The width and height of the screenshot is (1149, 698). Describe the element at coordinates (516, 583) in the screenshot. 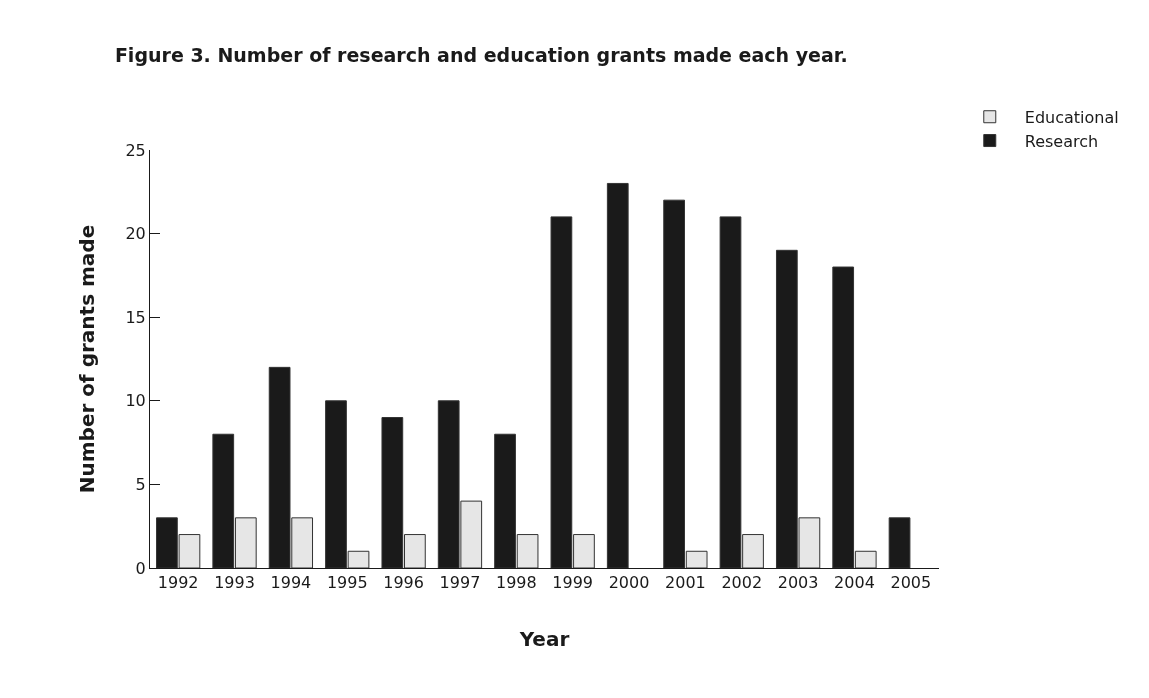

I see `x-tick-label: 1998` at that location.